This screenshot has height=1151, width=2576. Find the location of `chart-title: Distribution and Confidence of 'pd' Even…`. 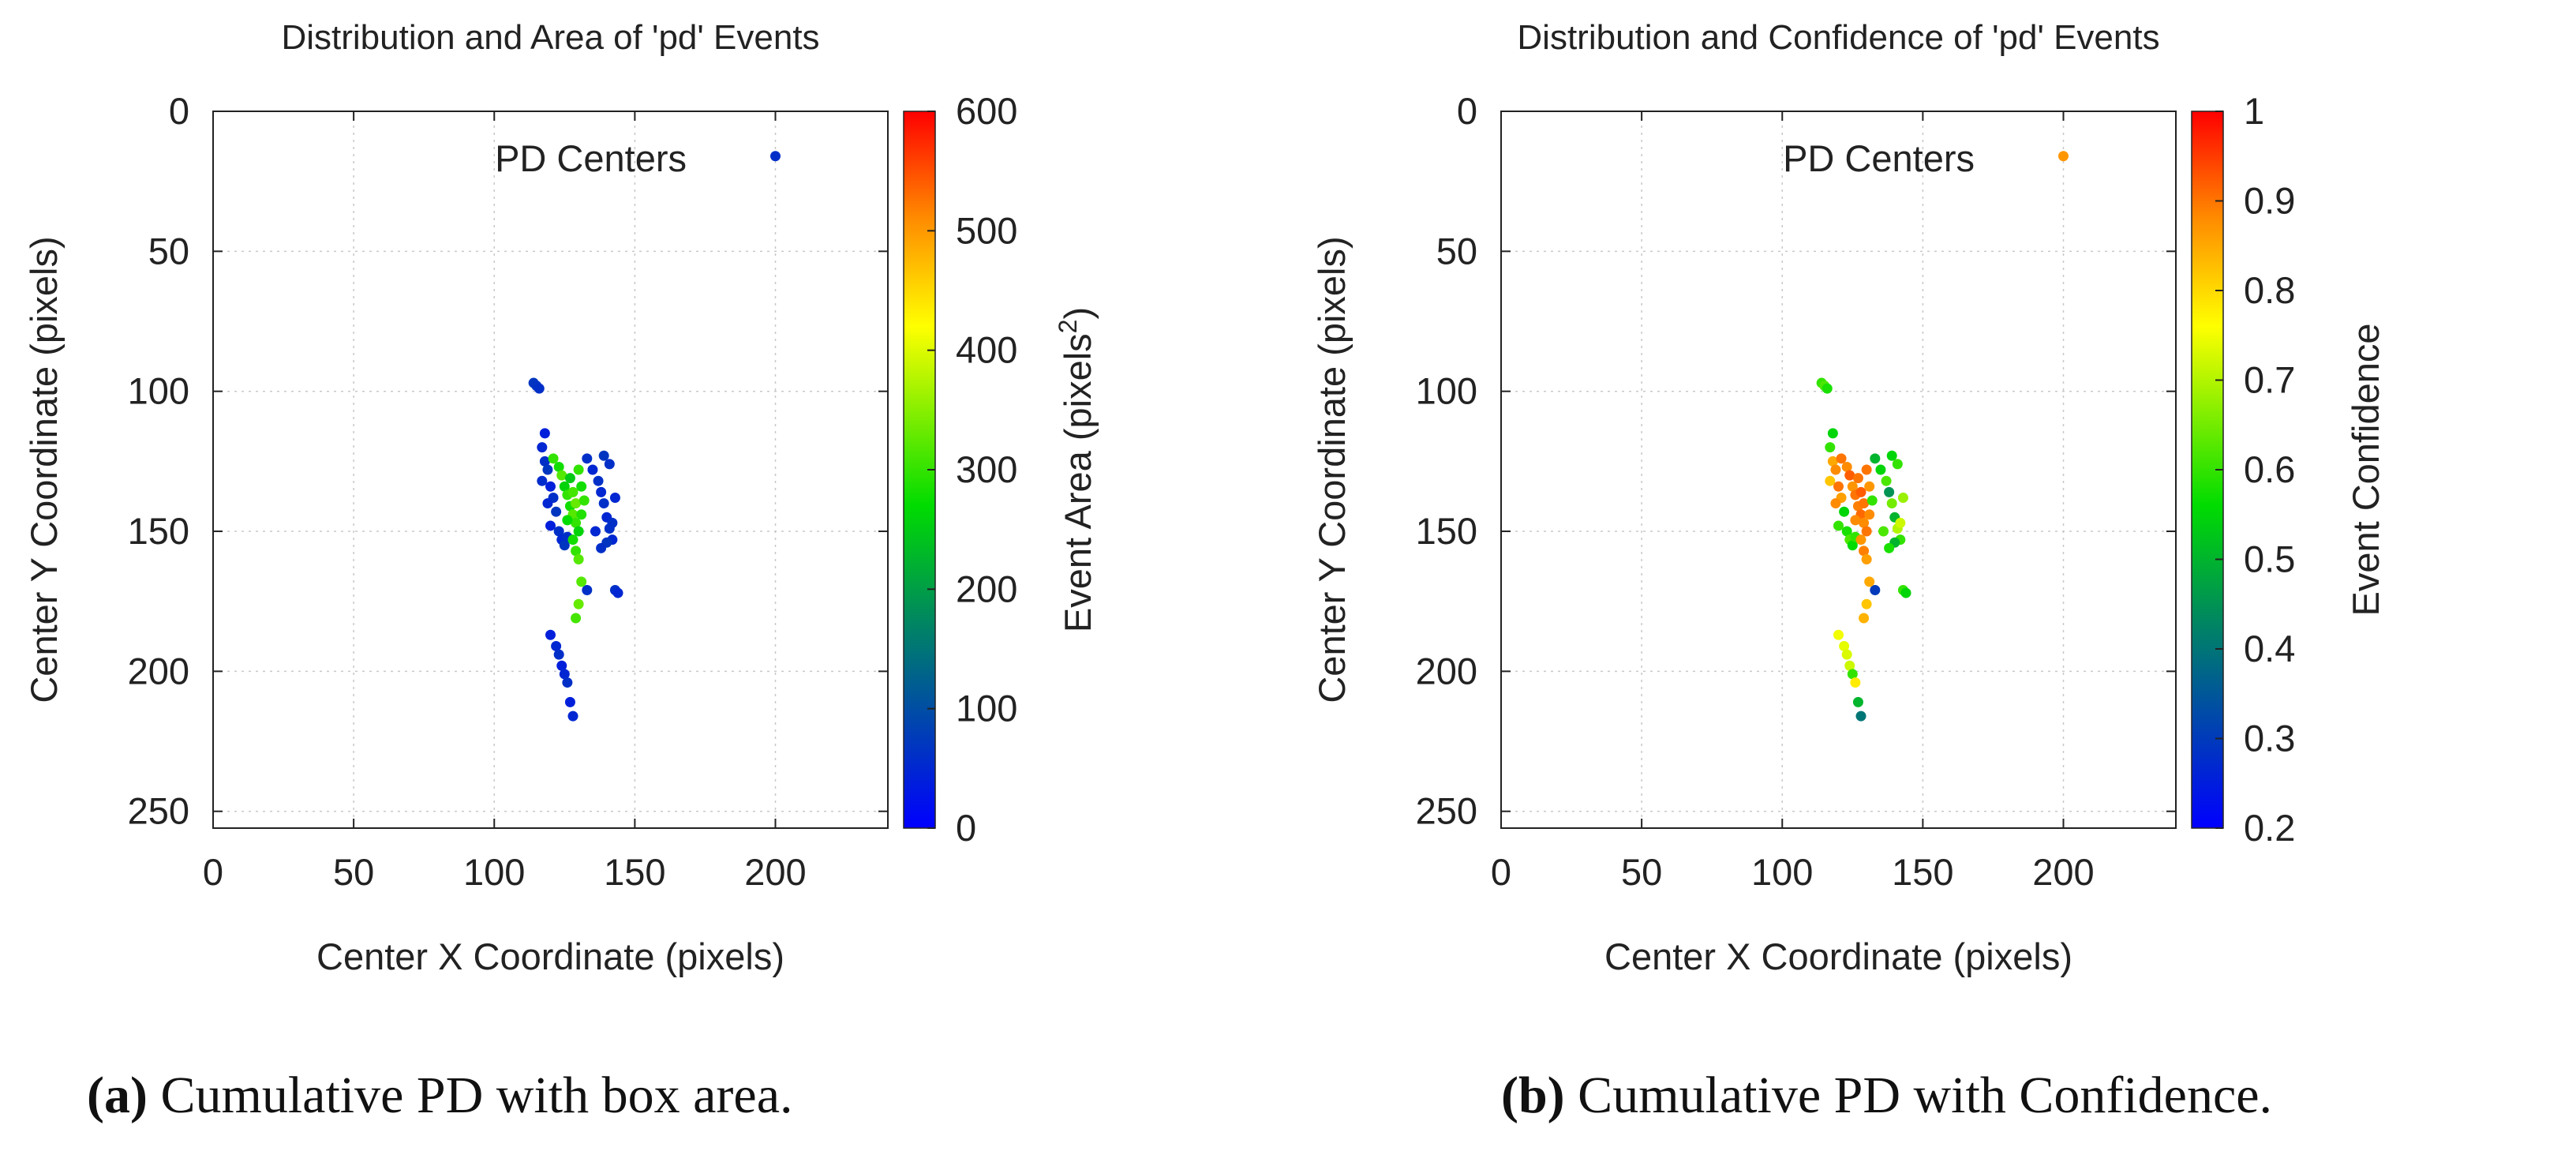

chart-title: Distribution and Confidence of 'pd' Even… is located at coordinates (1838, 37).